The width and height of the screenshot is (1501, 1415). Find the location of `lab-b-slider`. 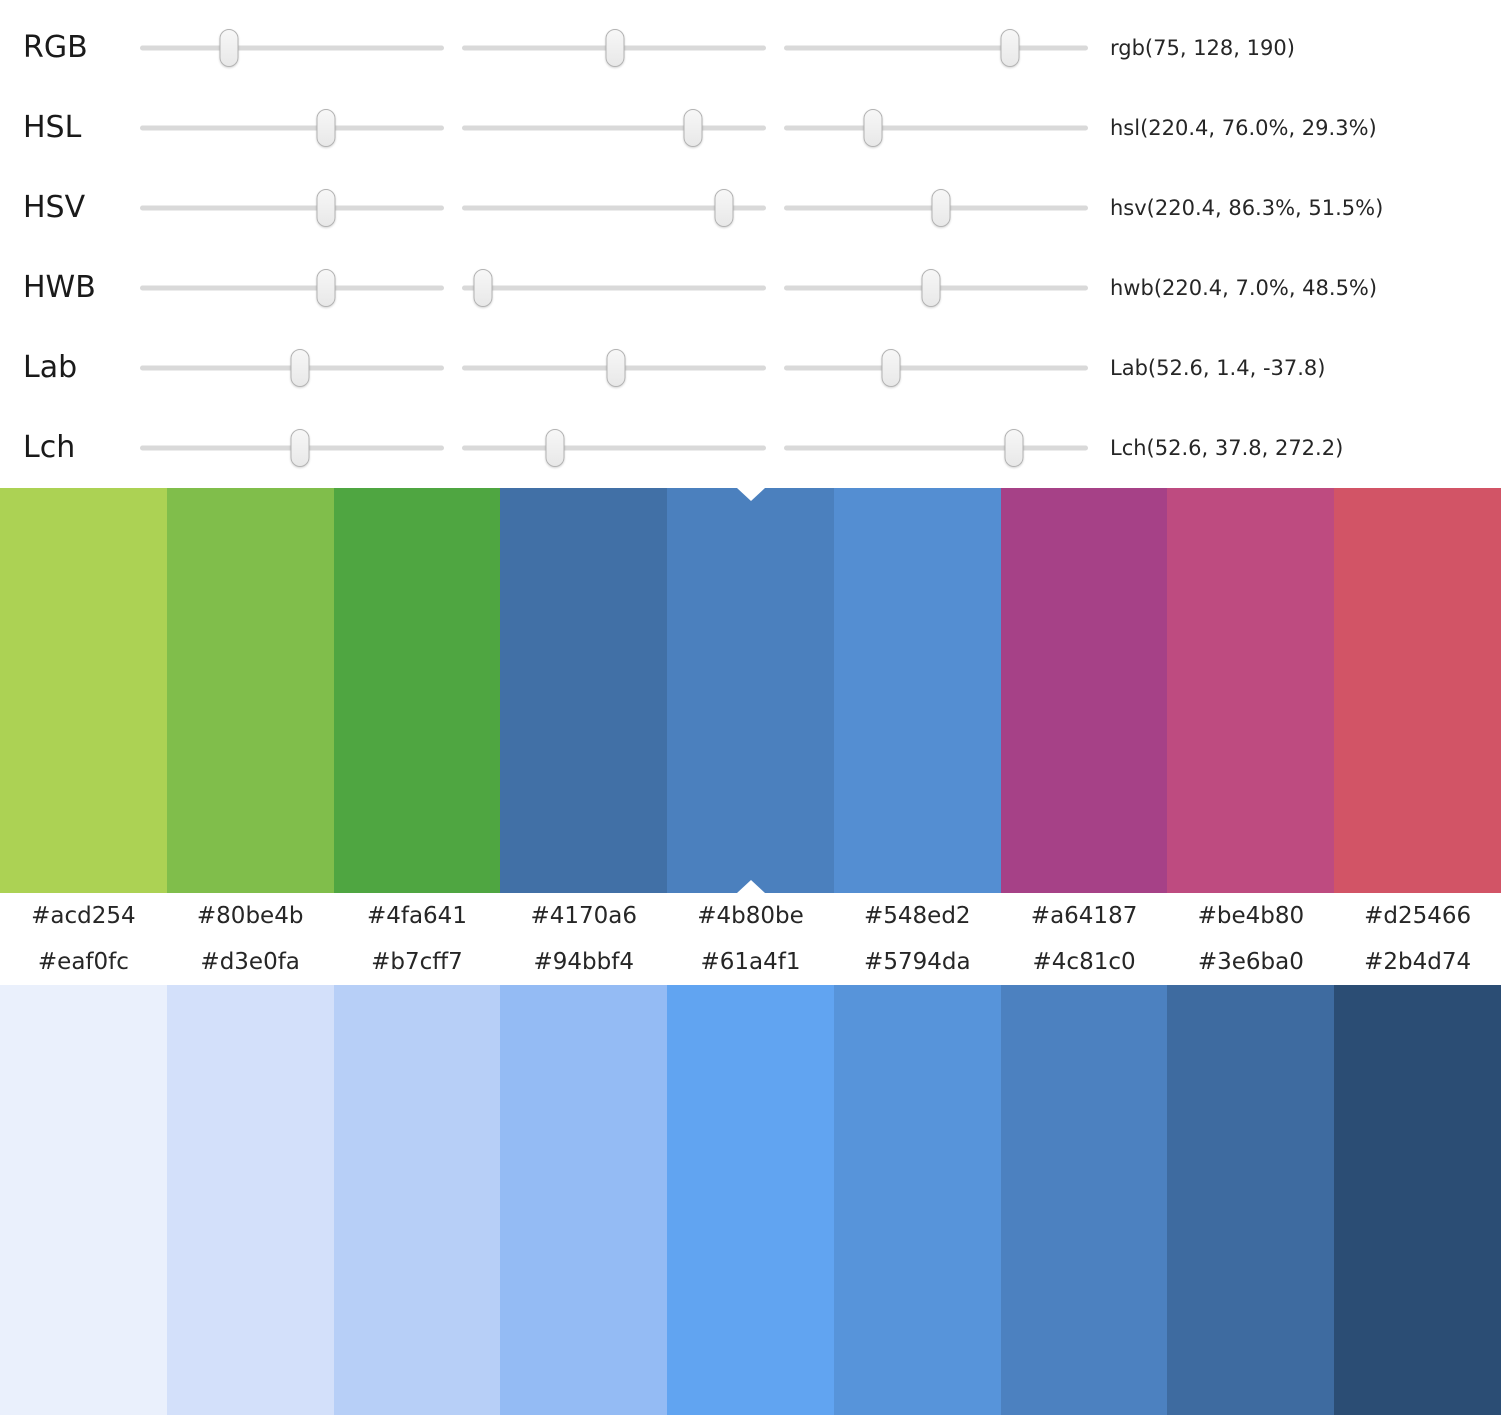

lab-b-slider is located at coordinates (936, 368).